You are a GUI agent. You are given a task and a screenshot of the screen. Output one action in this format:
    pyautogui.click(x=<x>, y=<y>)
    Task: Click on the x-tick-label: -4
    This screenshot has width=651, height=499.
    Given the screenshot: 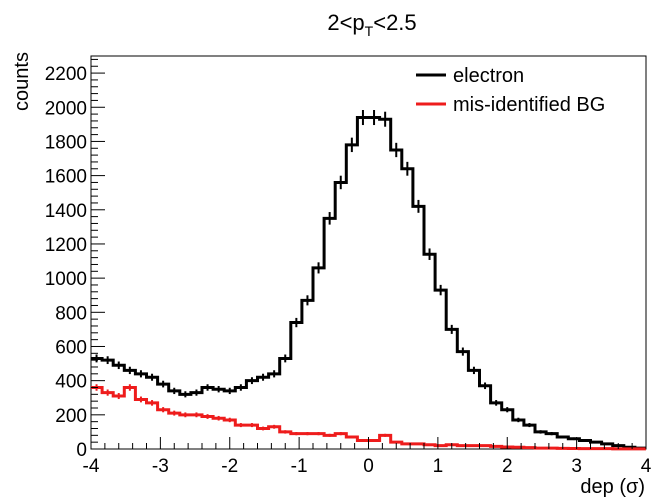 What is the action you would take?
    pyautogui.click(x=91, y=466)
    